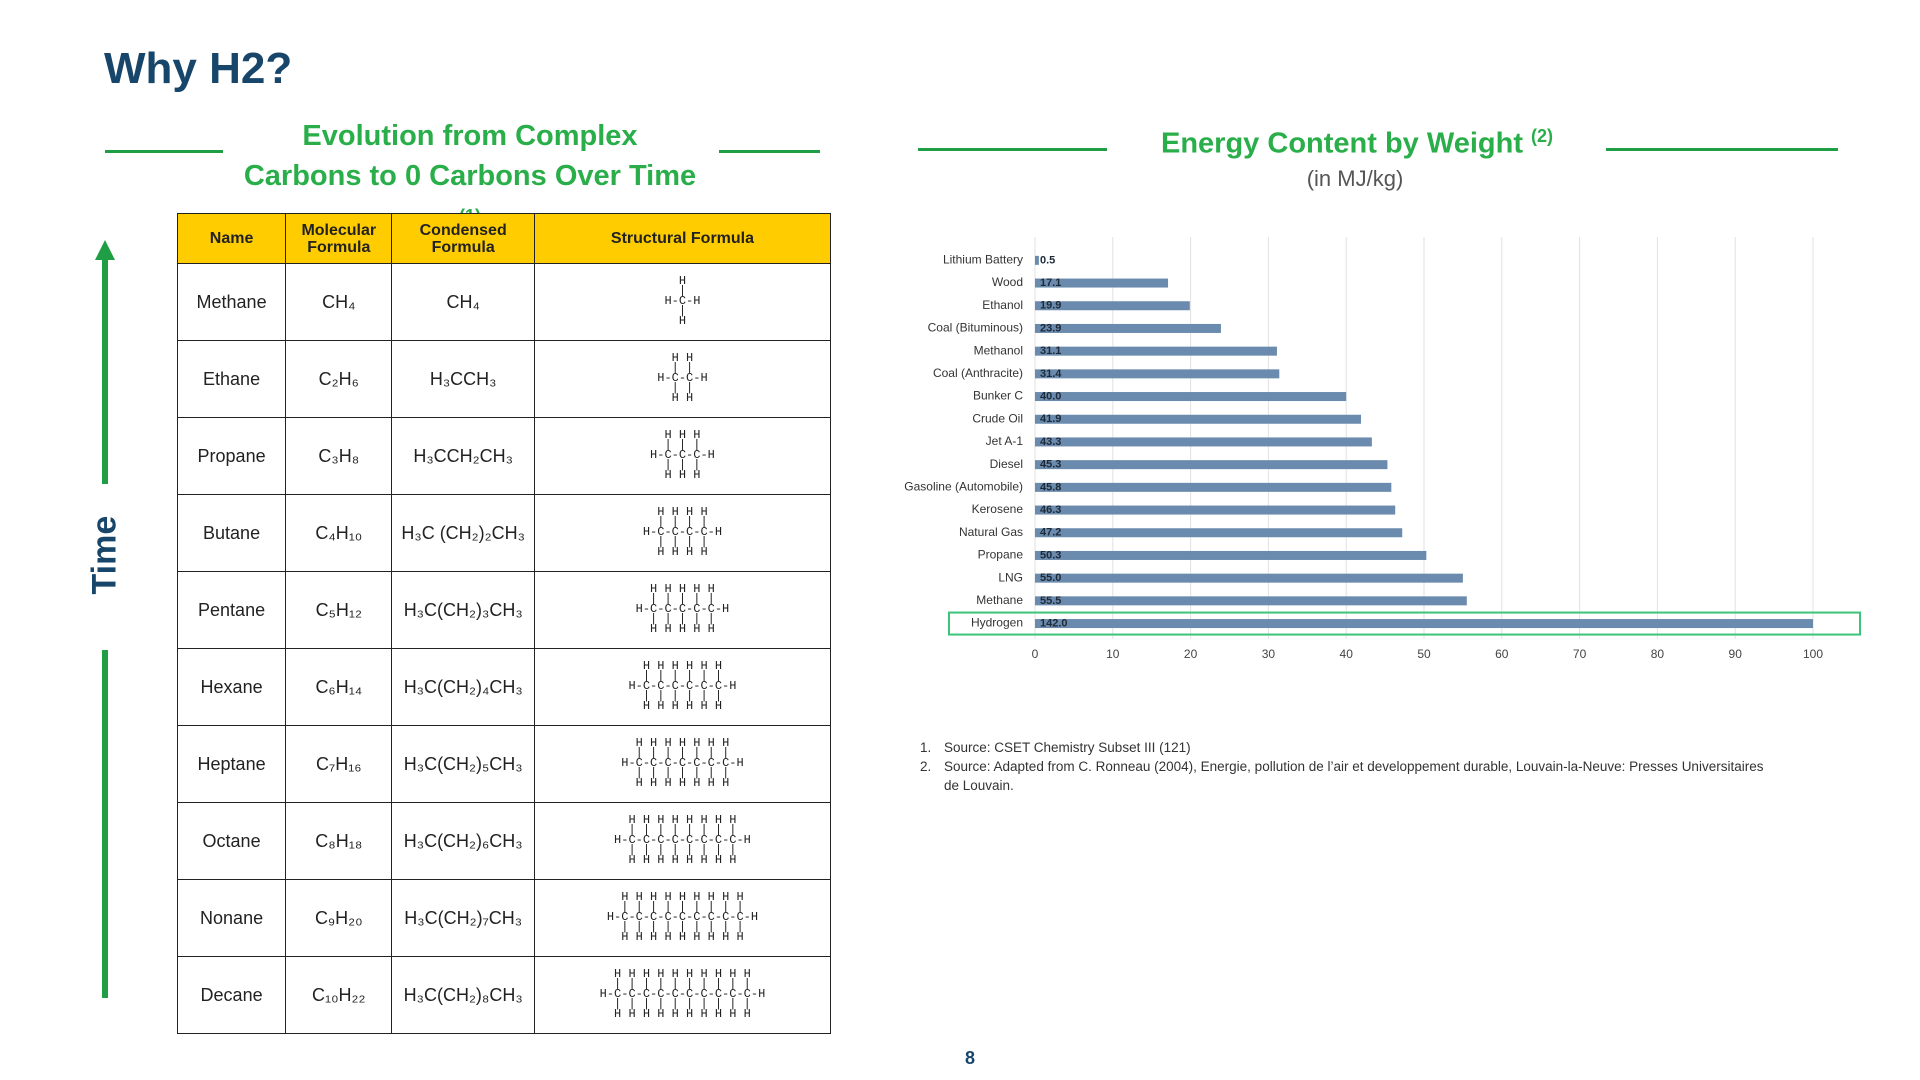 The width and height of the screenshot is (1920, 1080). What do you see at coordinates (1050, 306) in the screenshot?
I see `value-label: 19.9` at bounding box center [1050, 306].